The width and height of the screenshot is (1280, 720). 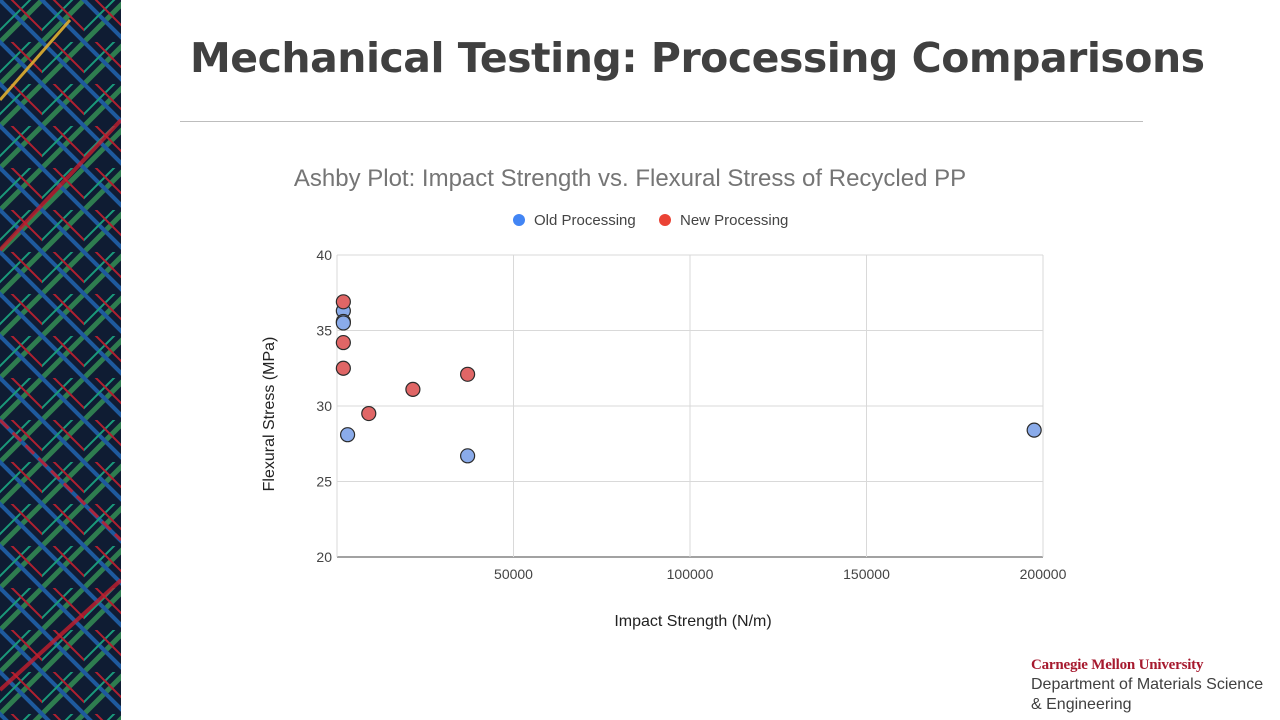 What do you see at coordinates (780, 574) in the screenshot?
I see `x-axis-ticks: 50000 100000 150000 200000` at bounding box center [780, 574].